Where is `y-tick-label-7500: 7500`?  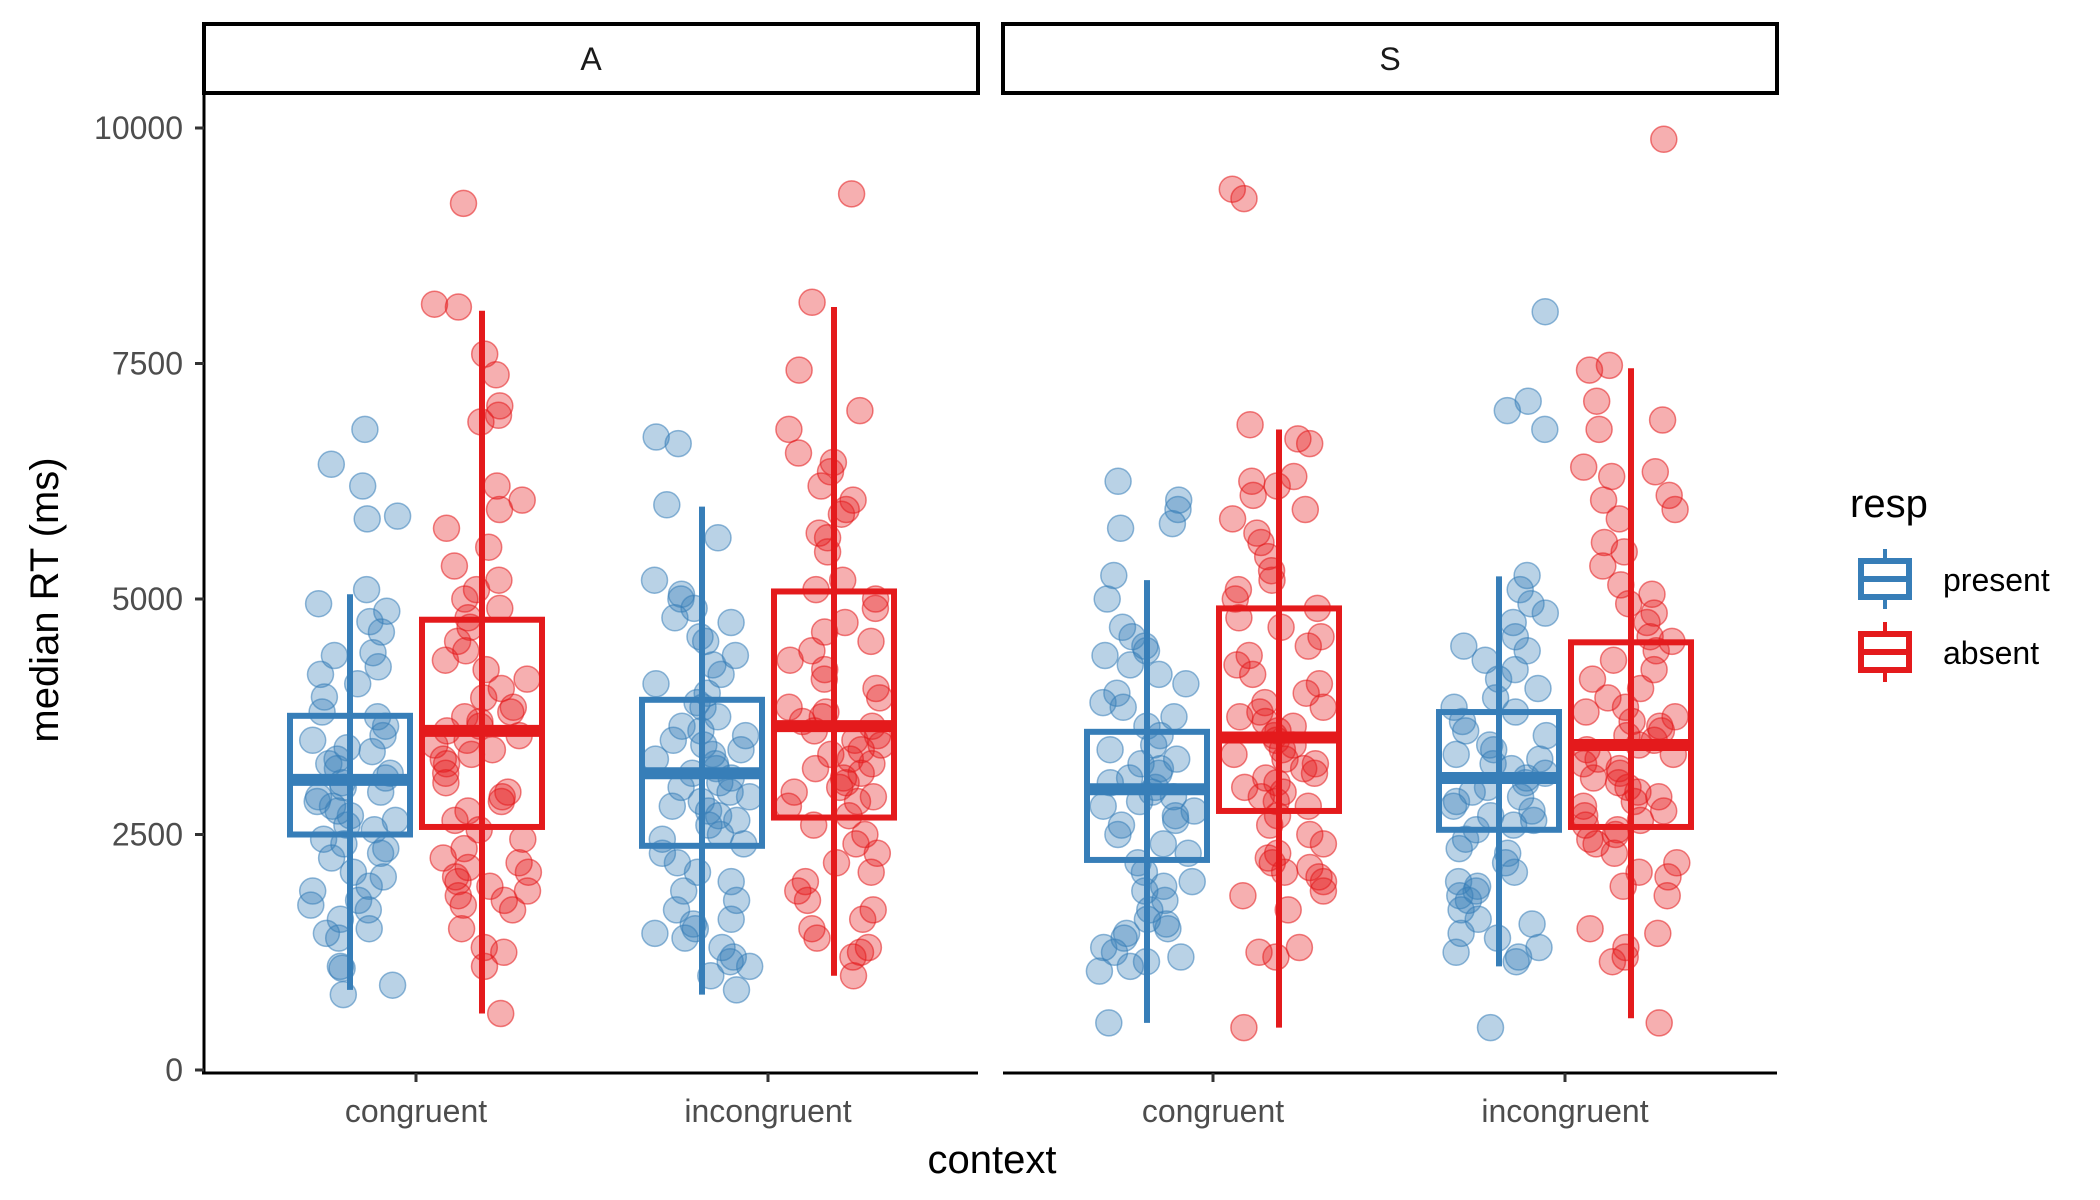 y-tick-label-7500: 7500 is located at coordinates (147, 364).